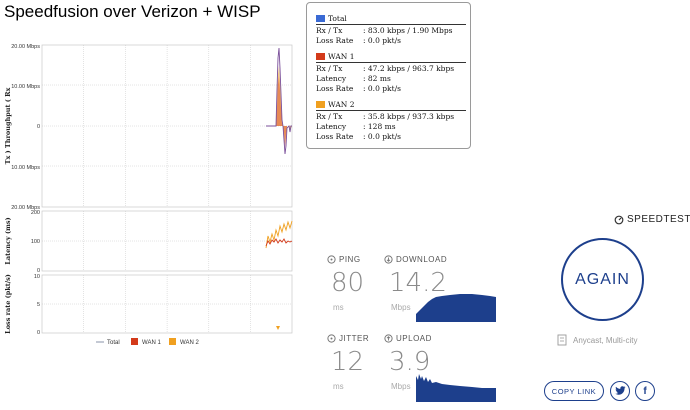  Describe the element at coordinates (574, 391) in the screenshot. I see `copy-link-button: COPY LINK` at that location.